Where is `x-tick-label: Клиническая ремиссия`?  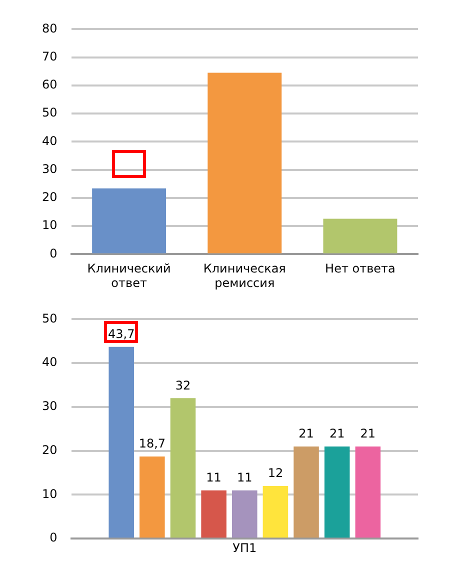 x-tick-label: Клиническая ремиссия is located at coordinates (244, 276).